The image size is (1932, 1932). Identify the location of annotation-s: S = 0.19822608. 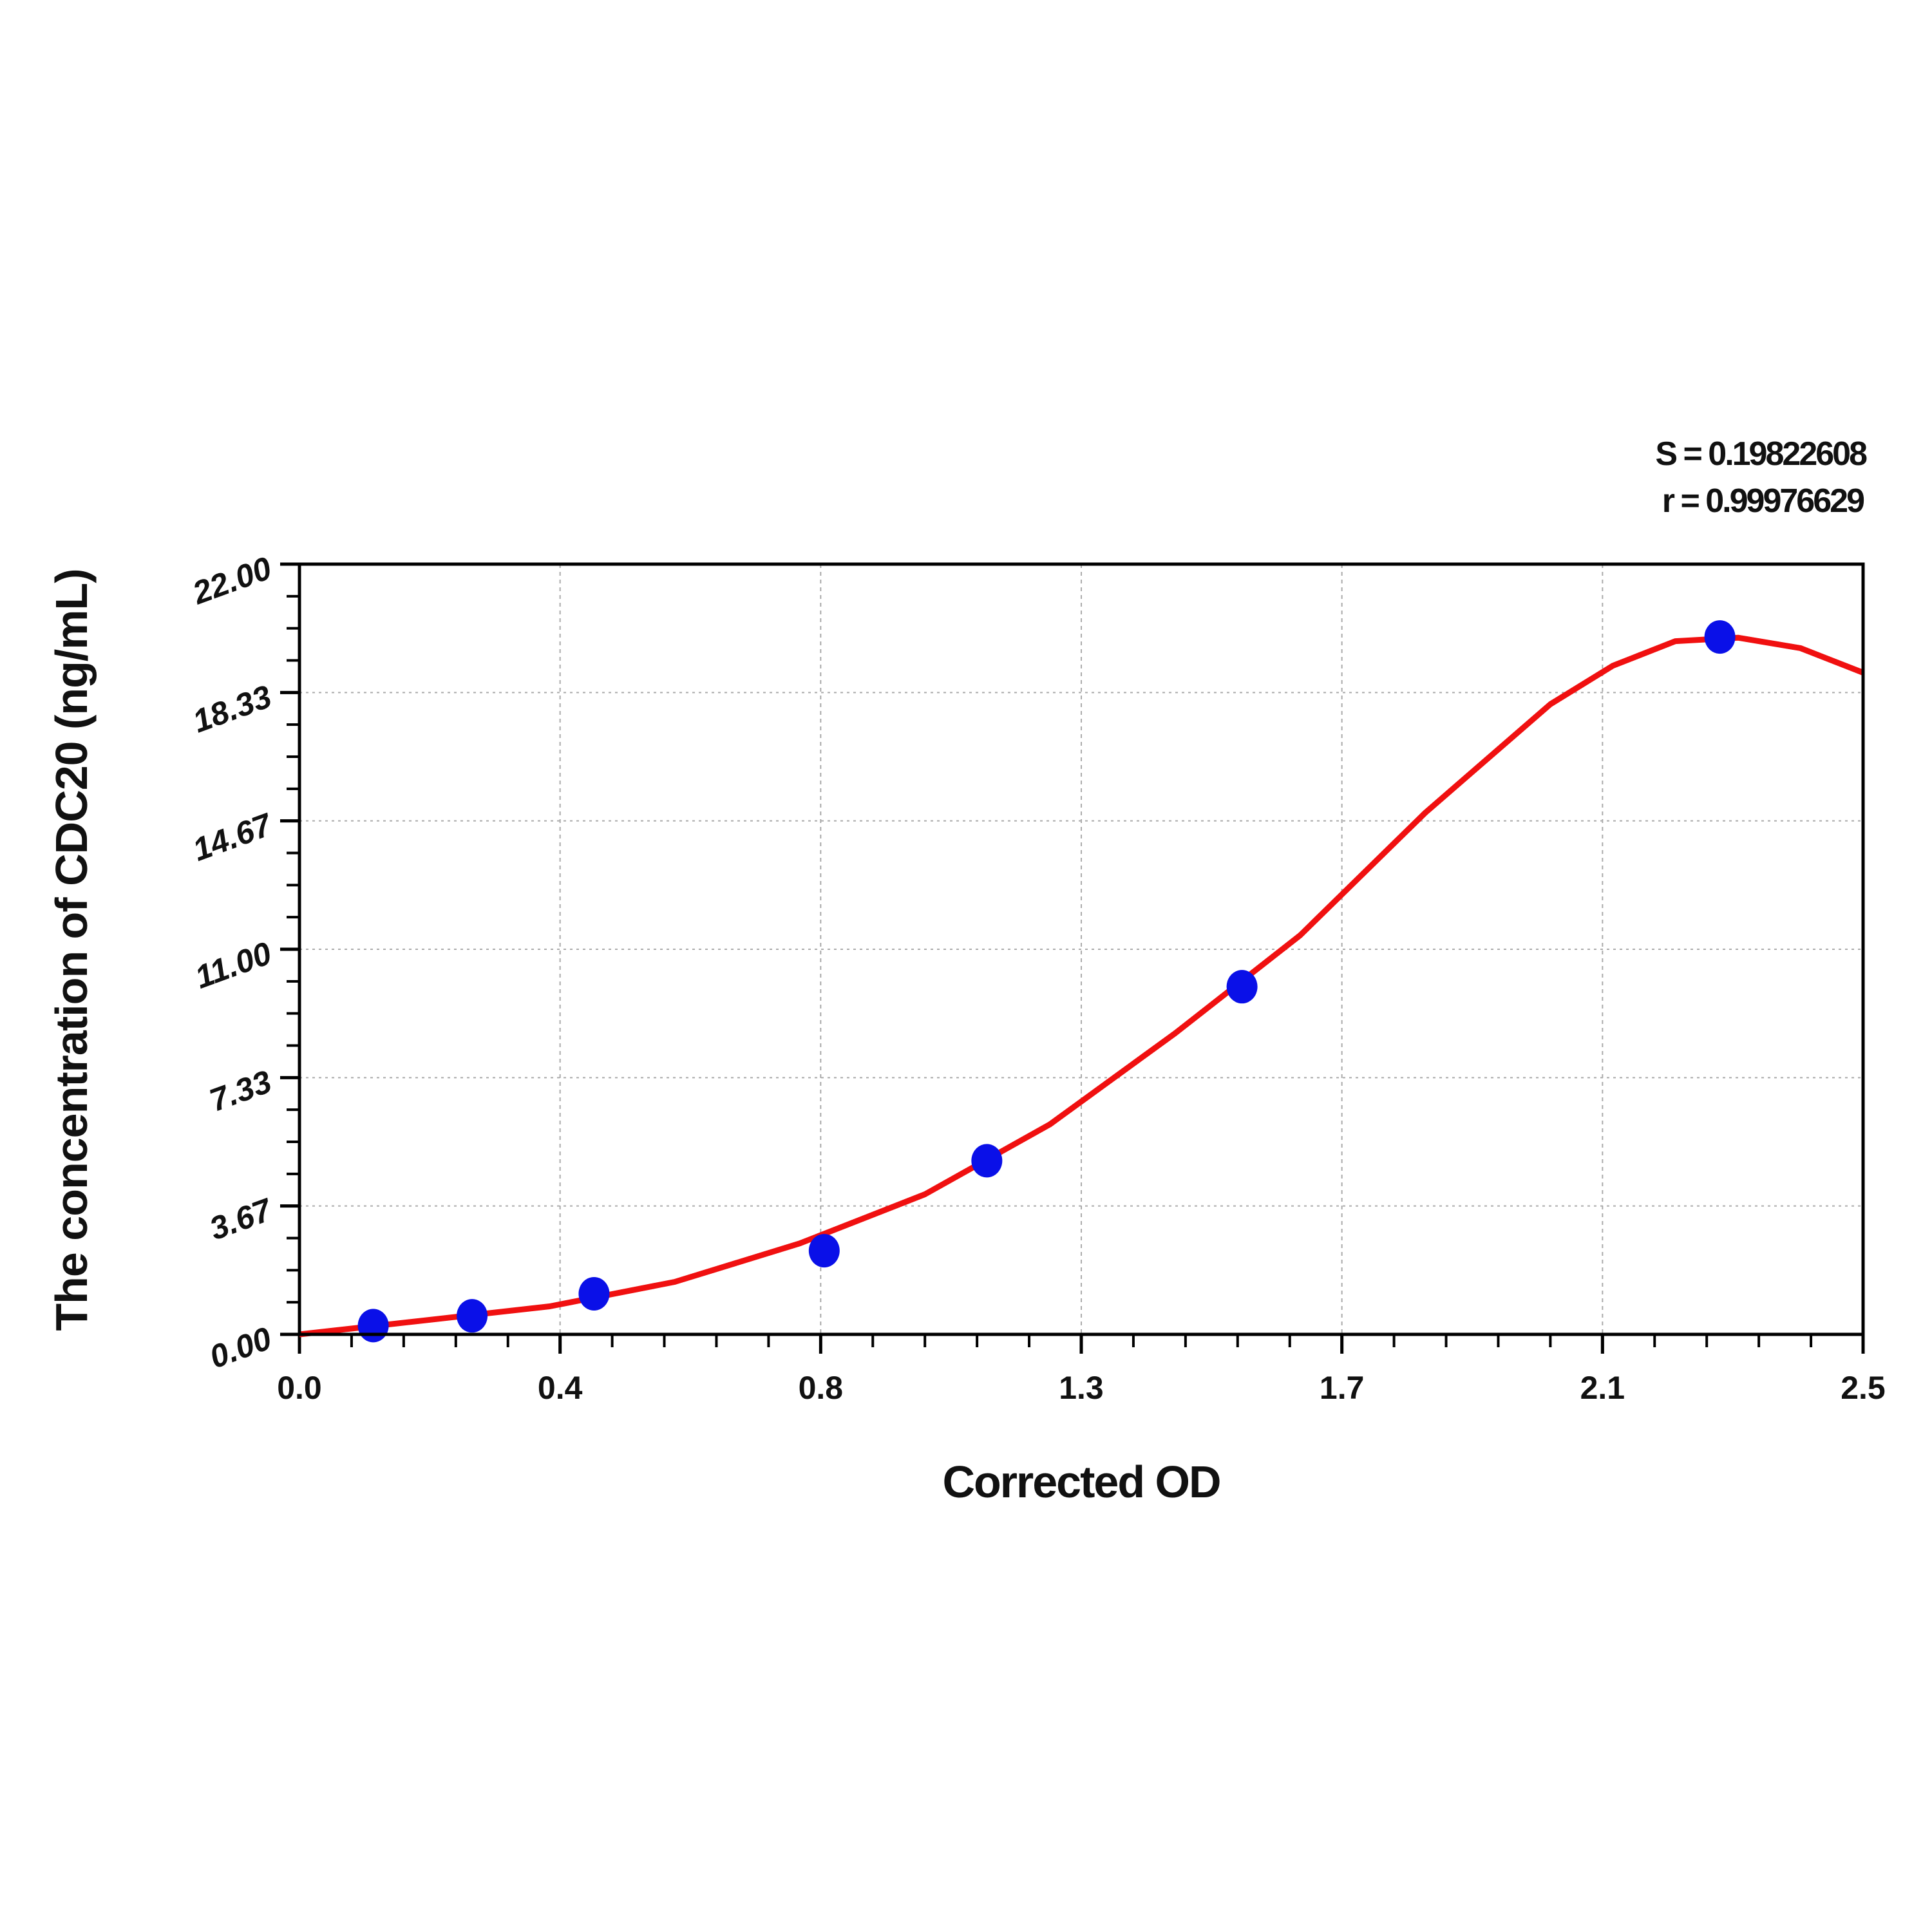
(1761, 454).